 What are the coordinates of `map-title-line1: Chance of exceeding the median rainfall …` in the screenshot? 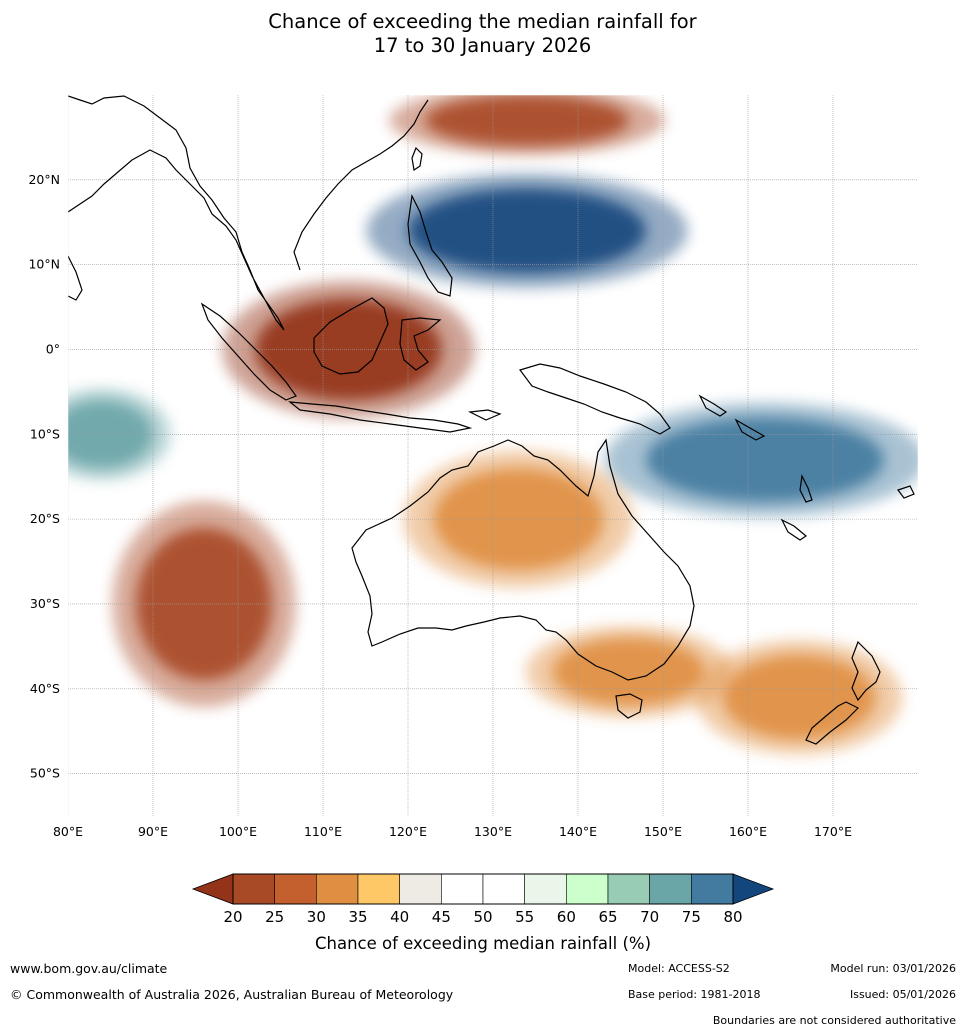 It's located at (482, 21).